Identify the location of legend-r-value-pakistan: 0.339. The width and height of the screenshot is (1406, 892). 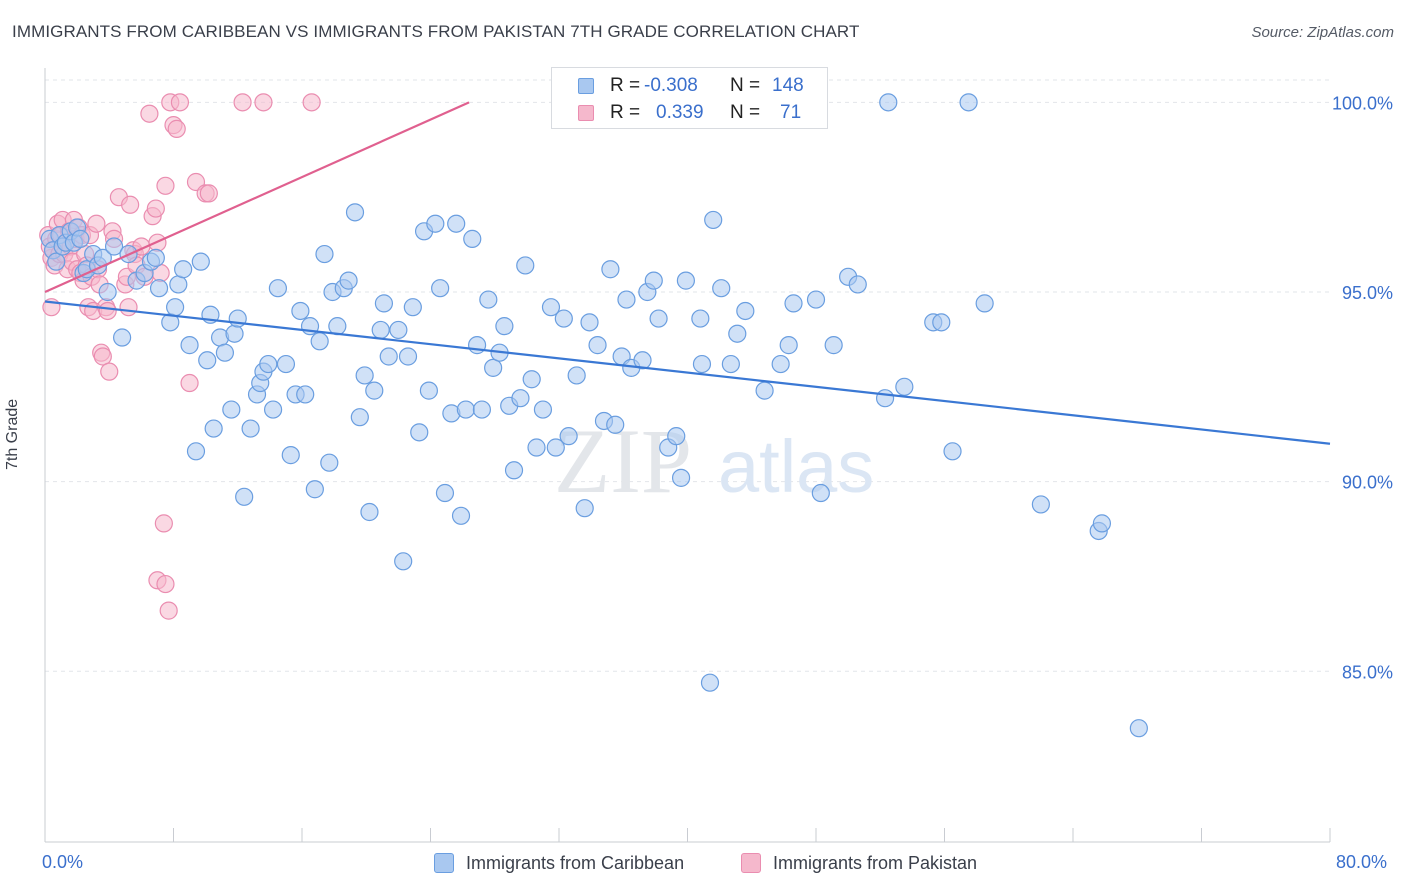
(680, 112).